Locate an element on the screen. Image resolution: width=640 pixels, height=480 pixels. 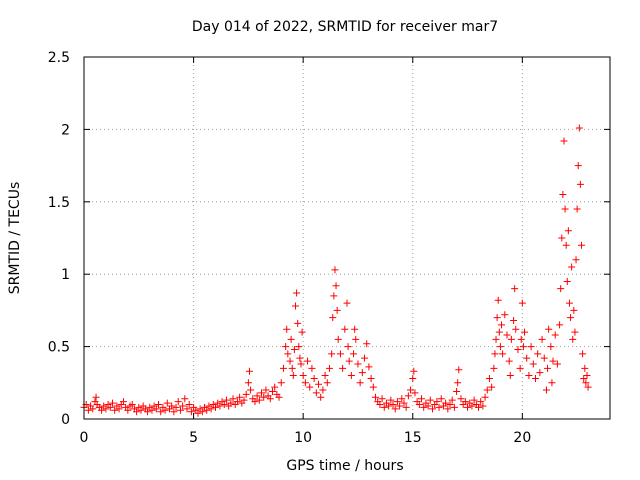
x-tick-label: 15 is located at coordinates (413, 438).